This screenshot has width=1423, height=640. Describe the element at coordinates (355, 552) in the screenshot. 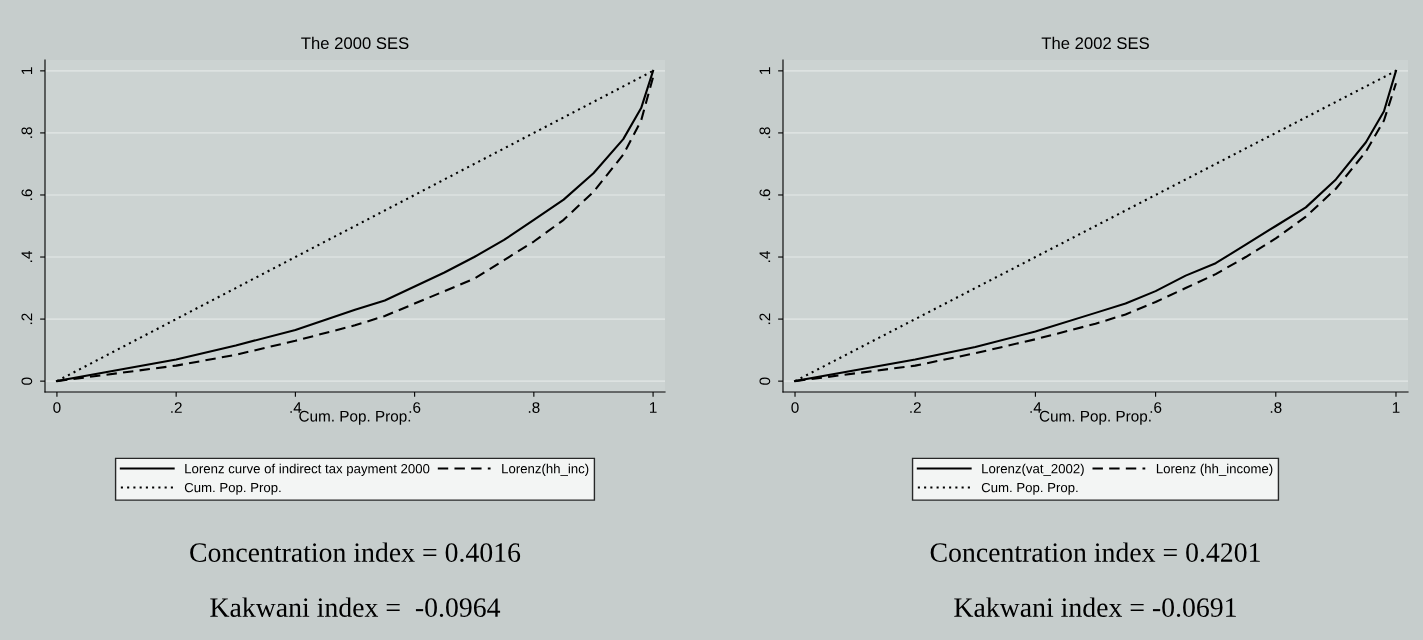

I see `text: Concentration index = 0.4016` at that location.